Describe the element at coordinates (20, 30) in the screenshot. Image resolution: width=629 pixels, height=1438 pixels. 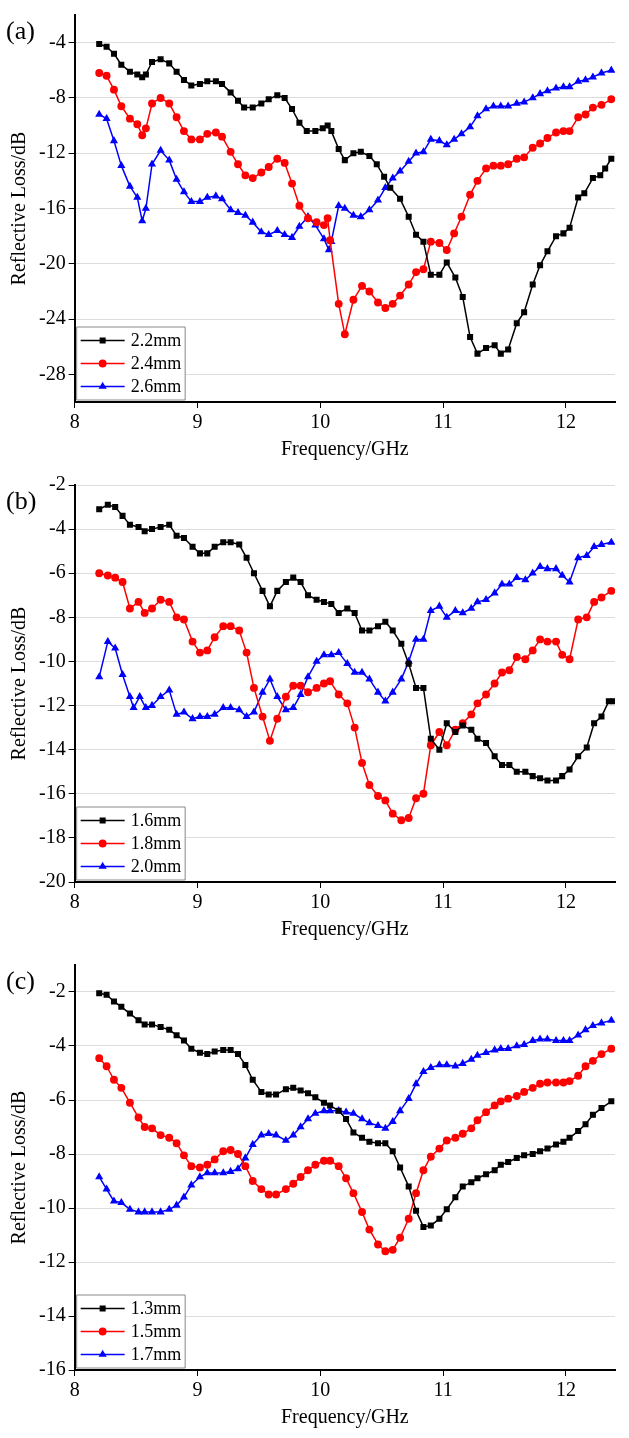
I see `chart-title: (a)` at that location.